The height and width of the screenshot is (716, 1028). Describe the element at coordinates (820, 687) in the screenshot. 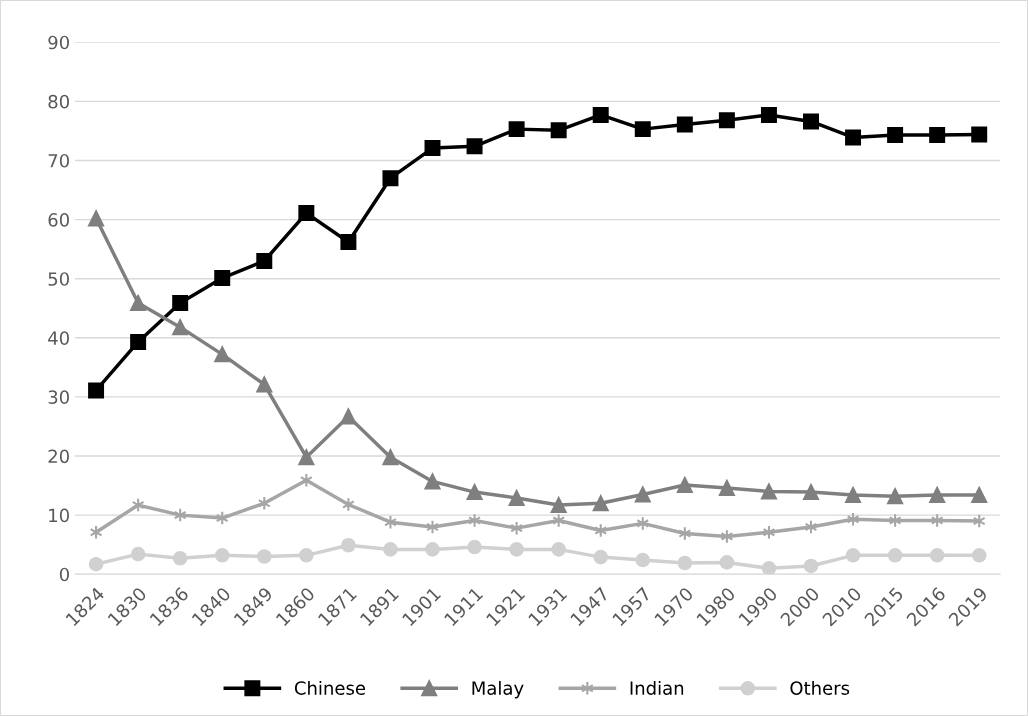

I see `legend-label: Others` at that location.